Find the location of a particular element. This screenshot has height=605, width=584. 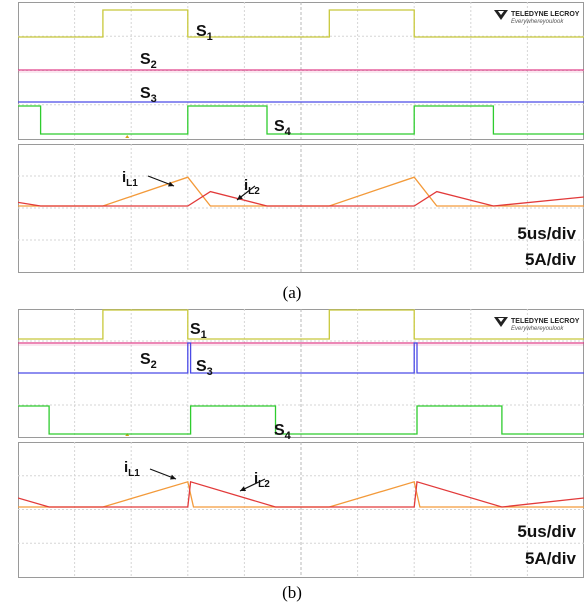

trace-il1 is located at coordinates (301, 494).